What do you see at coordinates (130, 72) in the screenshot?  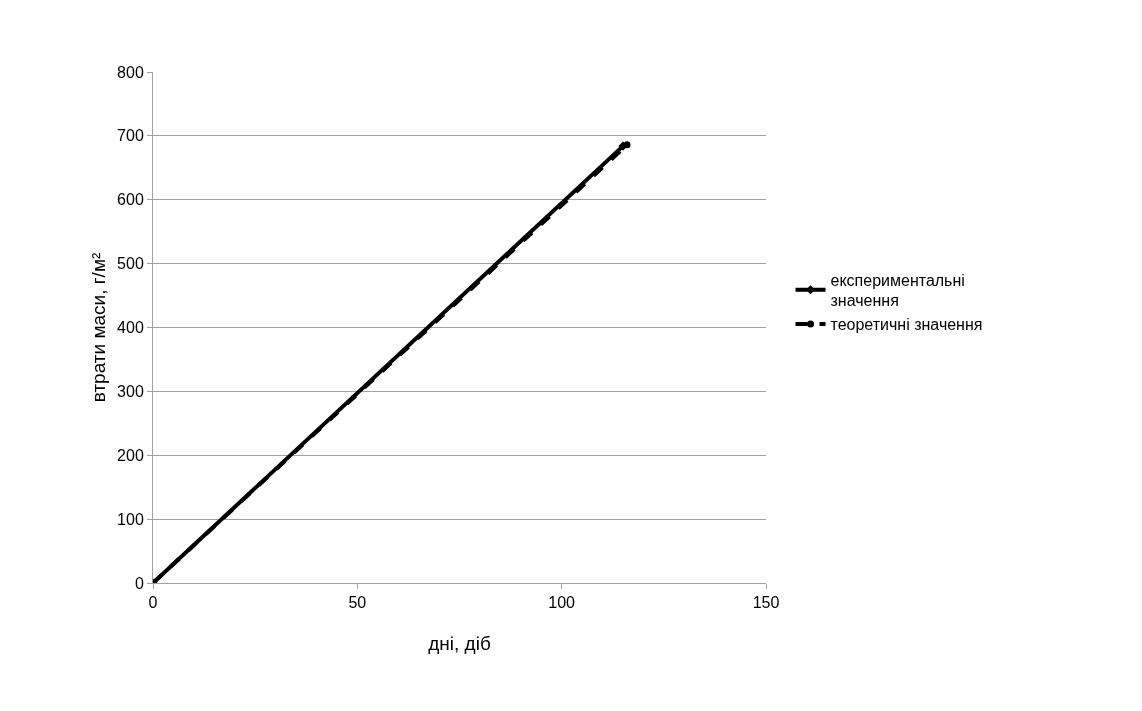 I see `y-tick-label: 800` at bounding box center [130, 72].